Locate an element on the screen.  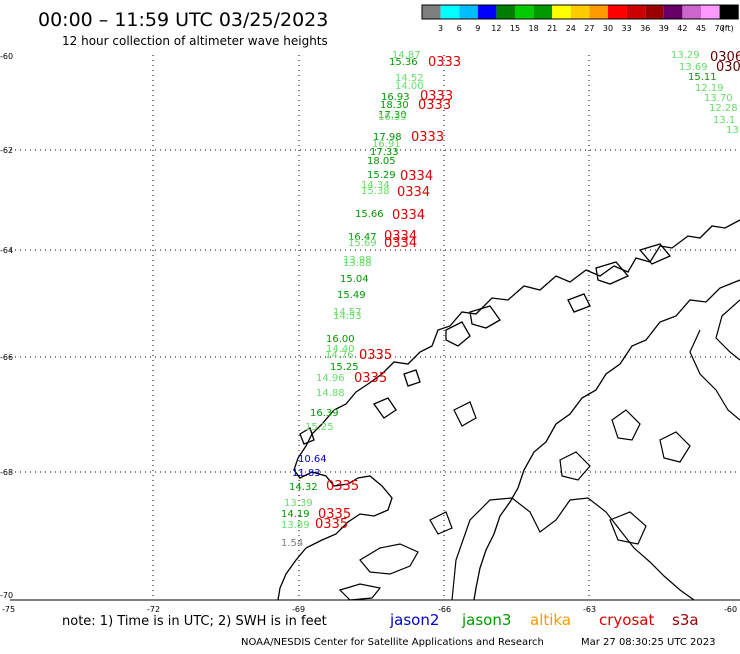
wave-height-label: 13 is located at coordinates (732, 130).